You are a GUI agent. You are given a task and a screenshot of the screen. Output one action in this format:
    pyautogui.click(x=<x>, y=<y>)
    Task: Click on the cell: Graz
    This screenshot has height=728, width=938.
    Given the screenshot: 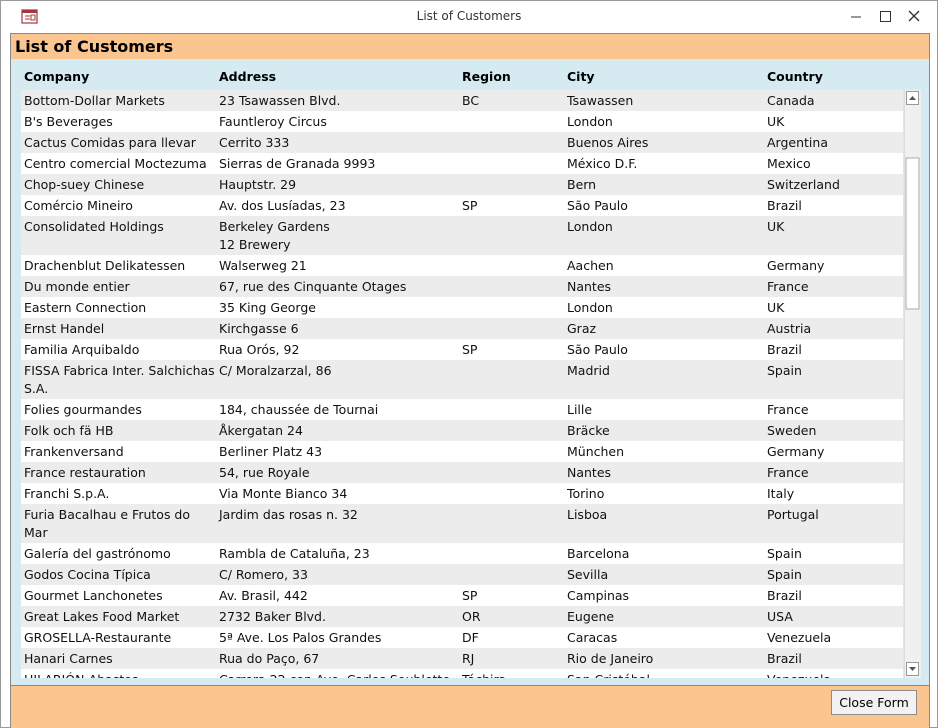 What is the action you would take?
    pyautogui.click(x=582, y=328)
    